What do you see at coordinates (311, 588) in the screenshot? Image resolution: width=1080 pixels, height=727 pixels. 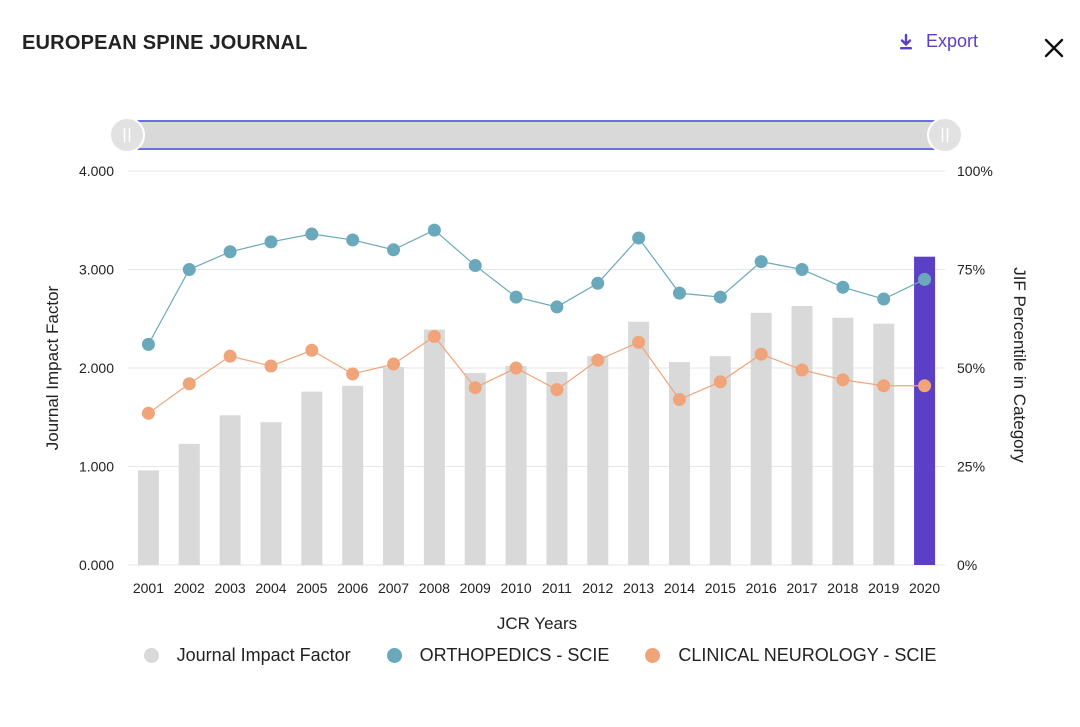 I see `x-tick-label: 2005` at bounding box center [311, 588].